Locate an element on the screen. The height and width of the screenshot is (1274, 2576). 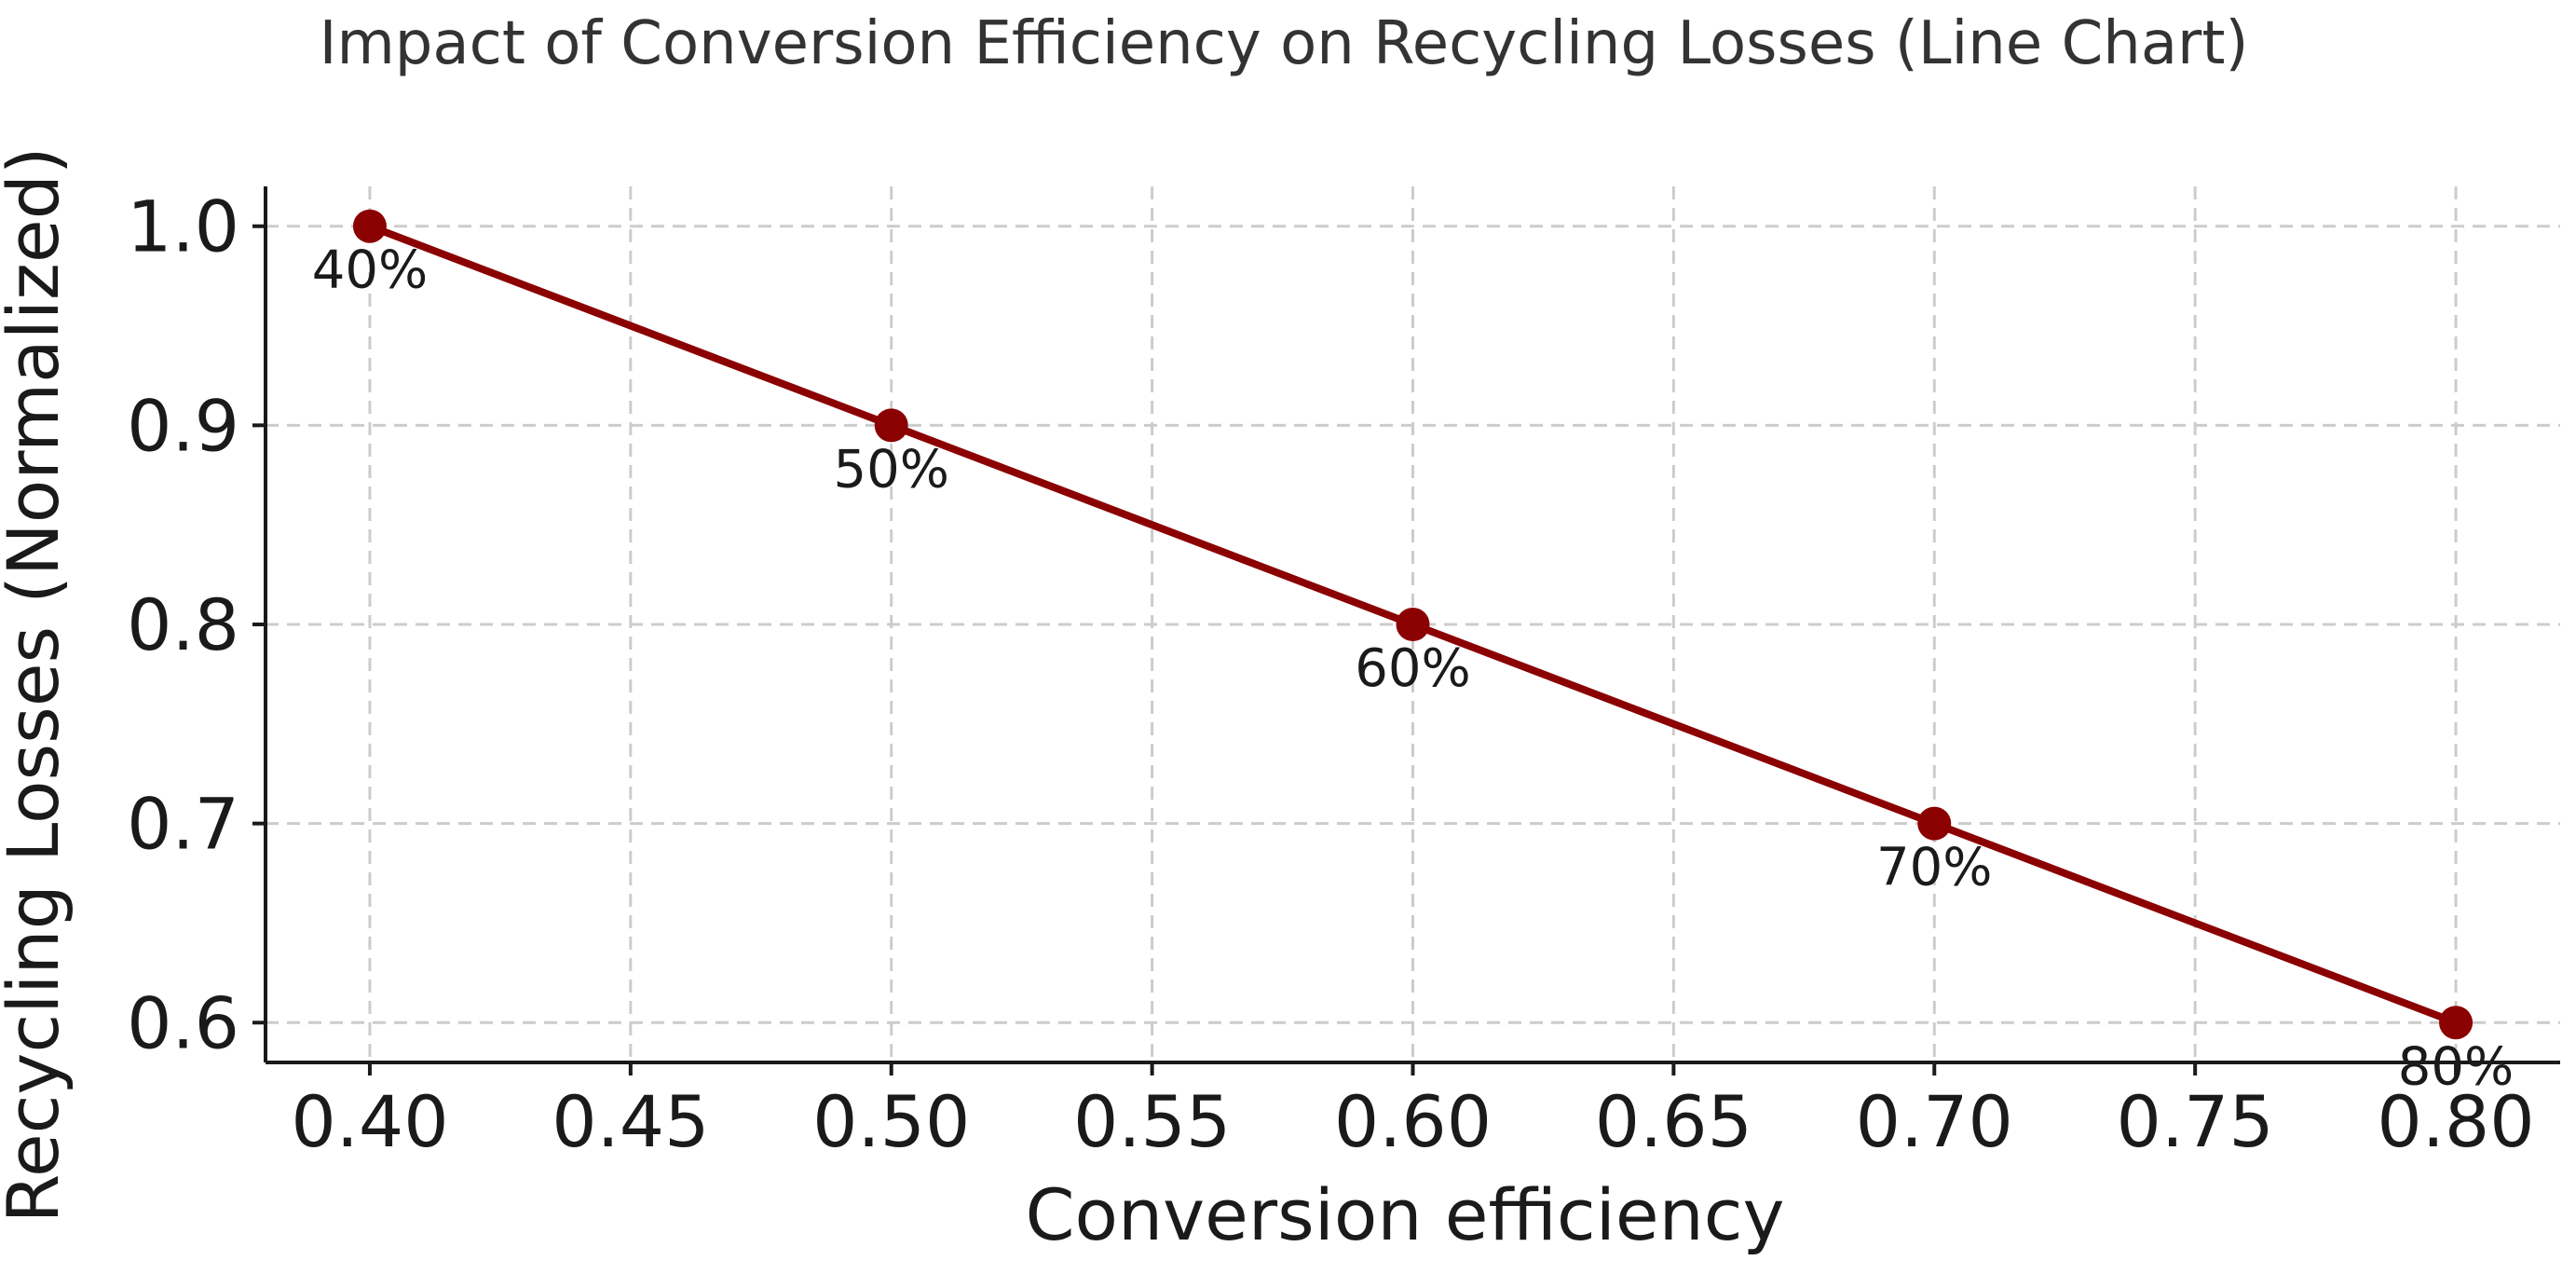
data-point-label: 40% is located at coordinates (370, 271).